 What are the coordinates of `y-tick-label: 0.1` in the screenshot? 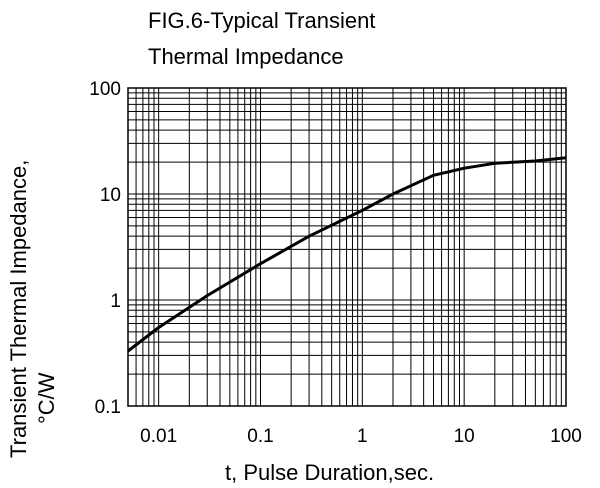 It's located at (108, 407).